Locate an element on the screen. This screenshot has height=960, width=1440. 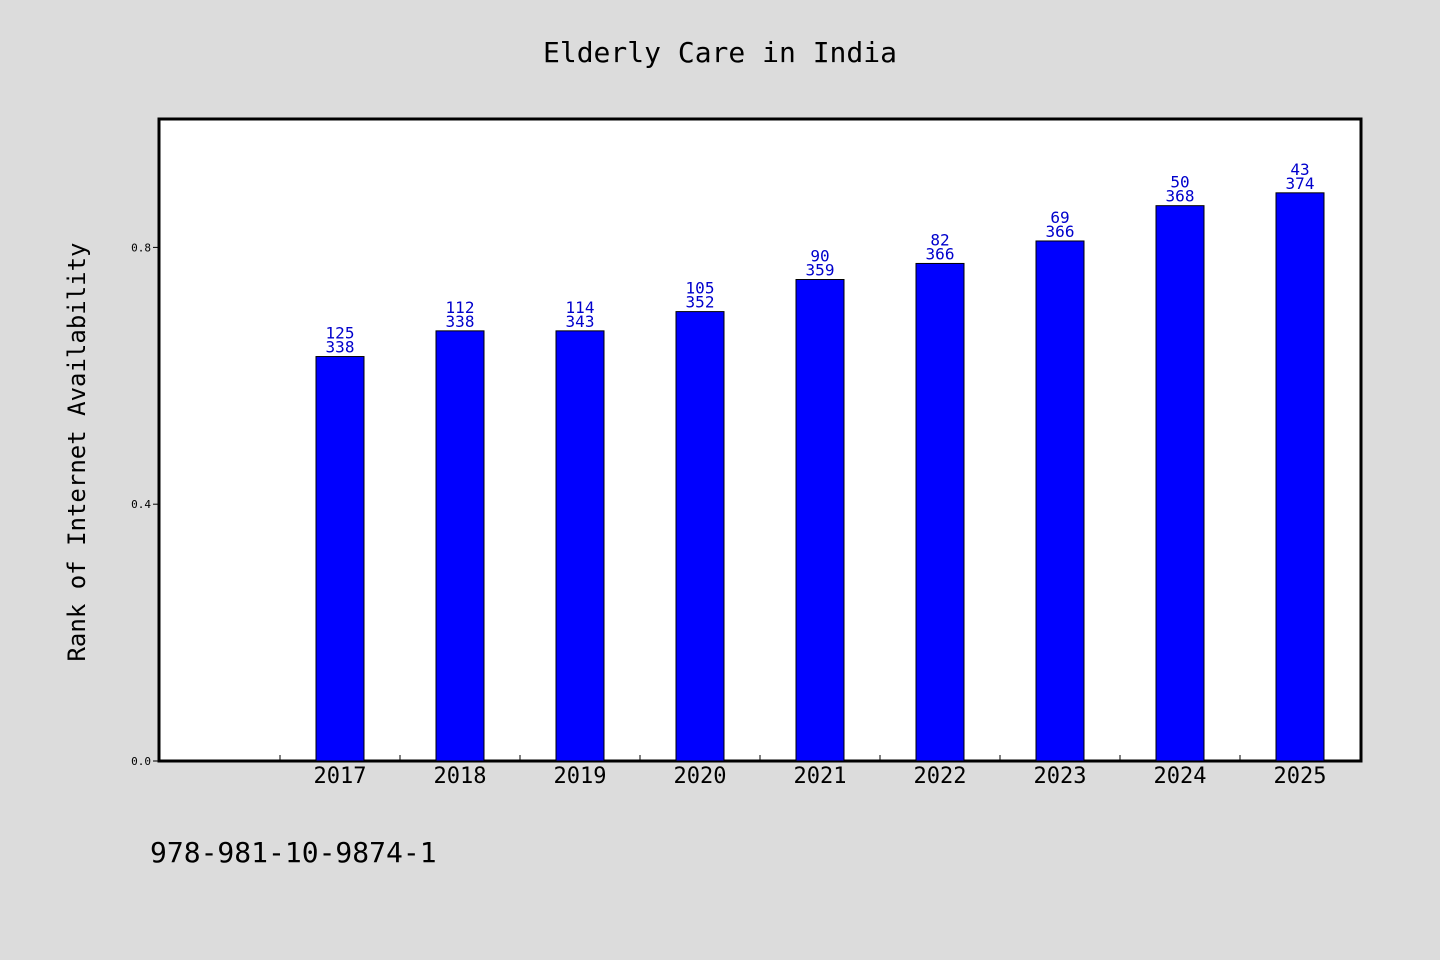
y-axis: 0.0 0.4 0.8 is located at coordinates (145, 504).